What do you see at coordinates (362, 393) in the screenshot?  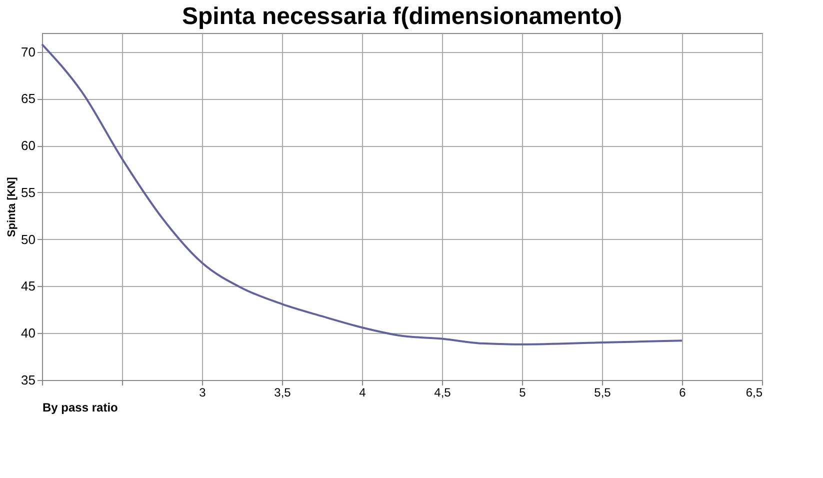 I see `x-tick-label: 4` at bounding box center [362, 393].